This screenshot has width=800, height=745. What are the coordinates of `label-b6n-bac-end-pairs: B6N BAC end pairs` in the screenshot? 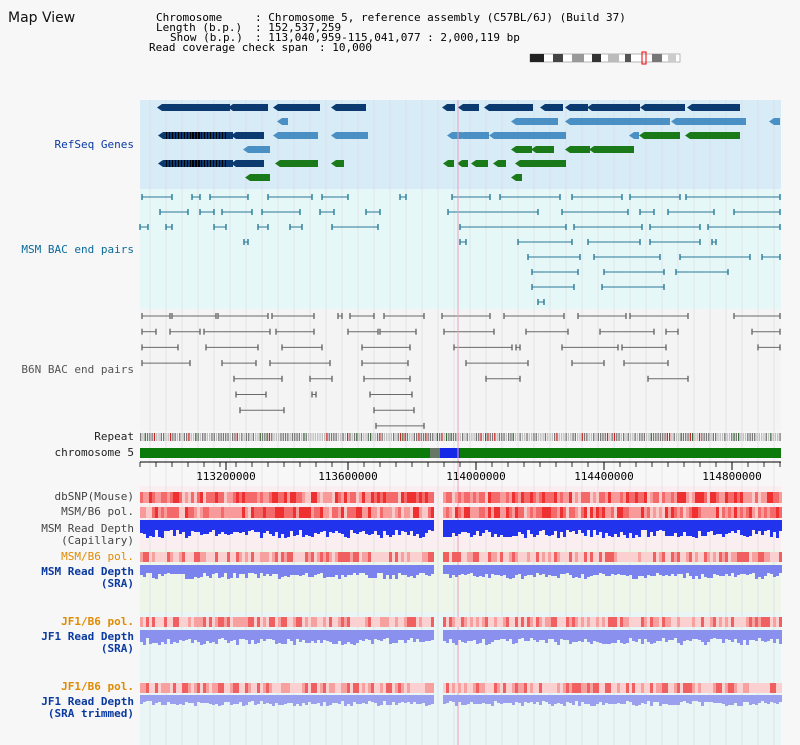 It's located at (77, 369).